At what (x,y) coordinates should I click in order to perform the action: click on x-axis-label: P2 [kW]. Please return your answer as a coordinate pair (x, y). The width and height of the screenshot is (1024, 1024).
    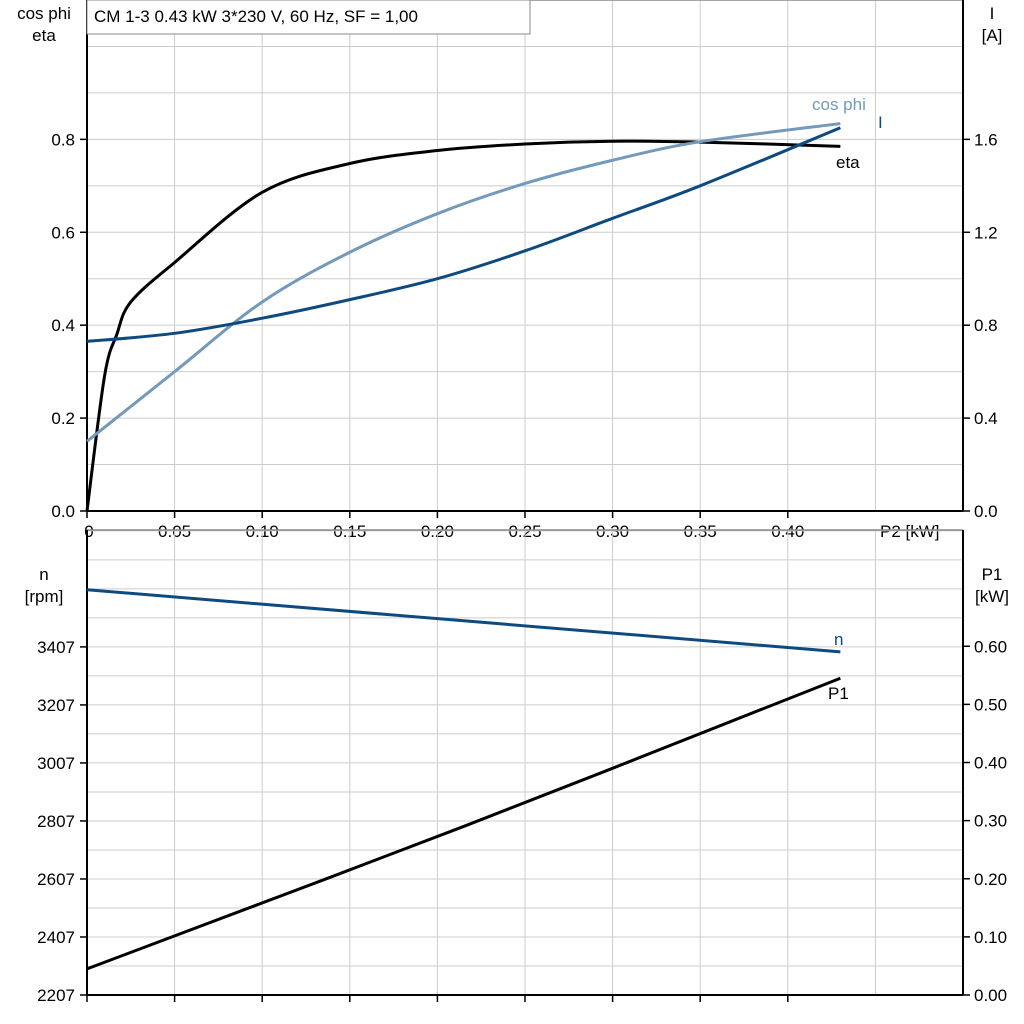
    Looking at the image, I should click on (910, 531).